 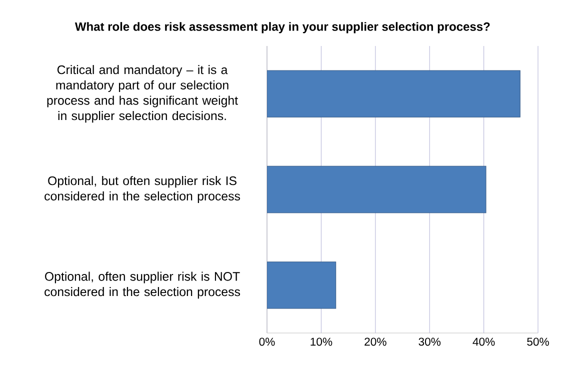 What do you see at coordinates (483, 342) in the screenshot?
I see `x-tick-label: 40%` at bounding box center [483, 342].